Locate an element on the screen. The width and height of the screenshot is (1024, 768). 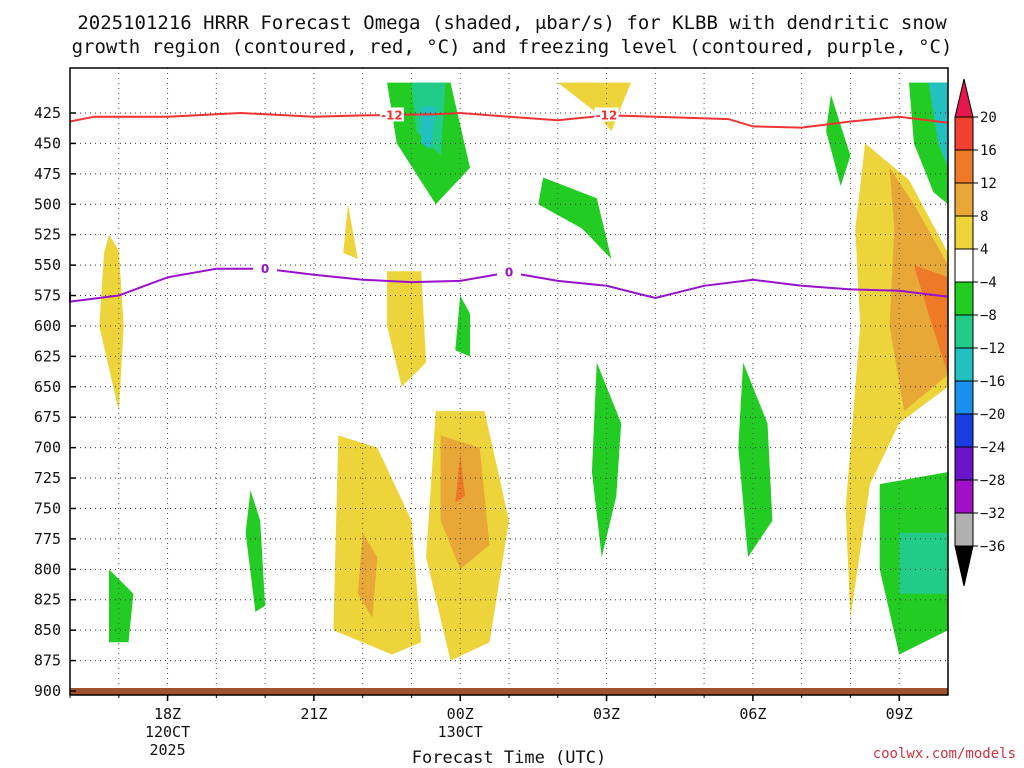
x-tick-label: 18Z is located at coordinates (167, 714).